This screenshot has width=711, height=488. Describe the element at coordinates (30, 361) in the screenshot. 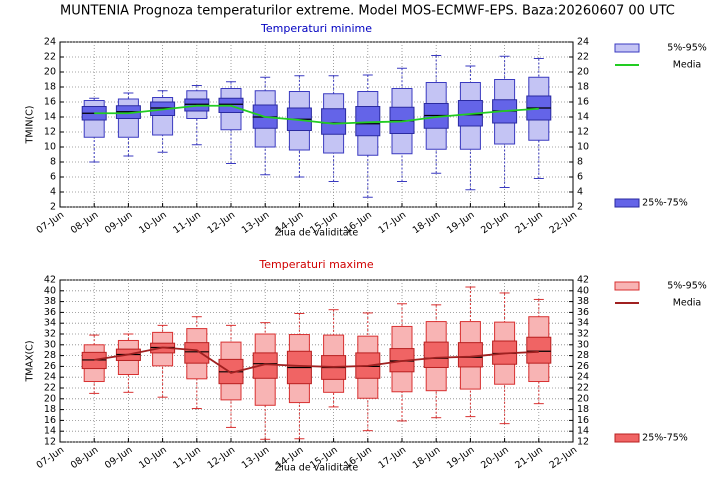

I see `y-axis-label: TMAX(C)` at that location.